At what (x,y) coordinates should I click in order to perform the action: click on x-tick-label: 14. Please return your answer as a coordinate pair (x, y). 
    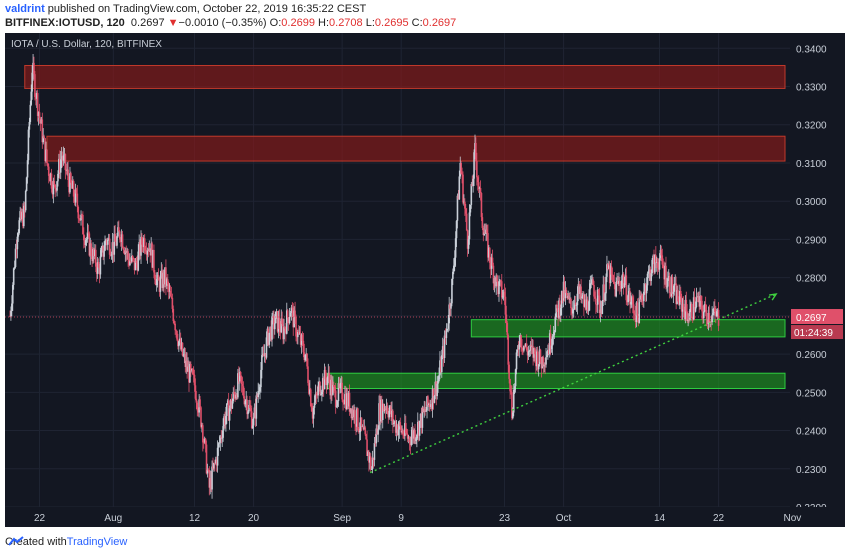
    Looking at the image, I should click on (660, 518).